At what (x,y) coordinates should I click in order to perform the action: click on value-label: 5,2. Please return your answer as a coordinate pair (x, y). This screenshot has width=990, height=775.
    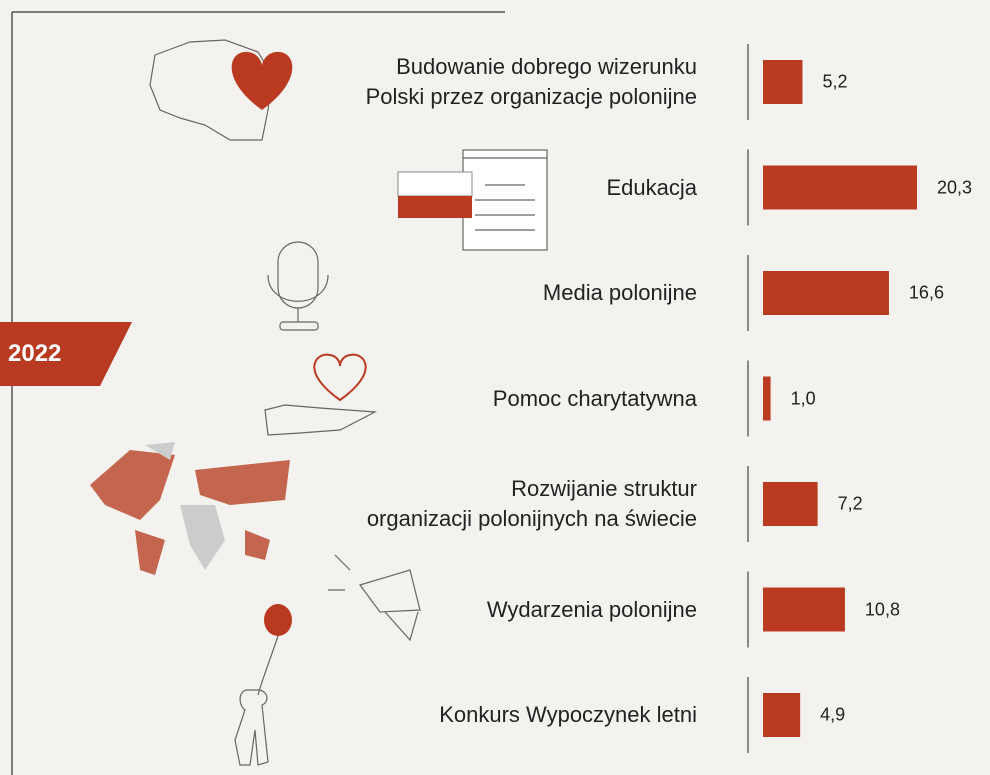
    Looking at the image, I should click on (835, 81).